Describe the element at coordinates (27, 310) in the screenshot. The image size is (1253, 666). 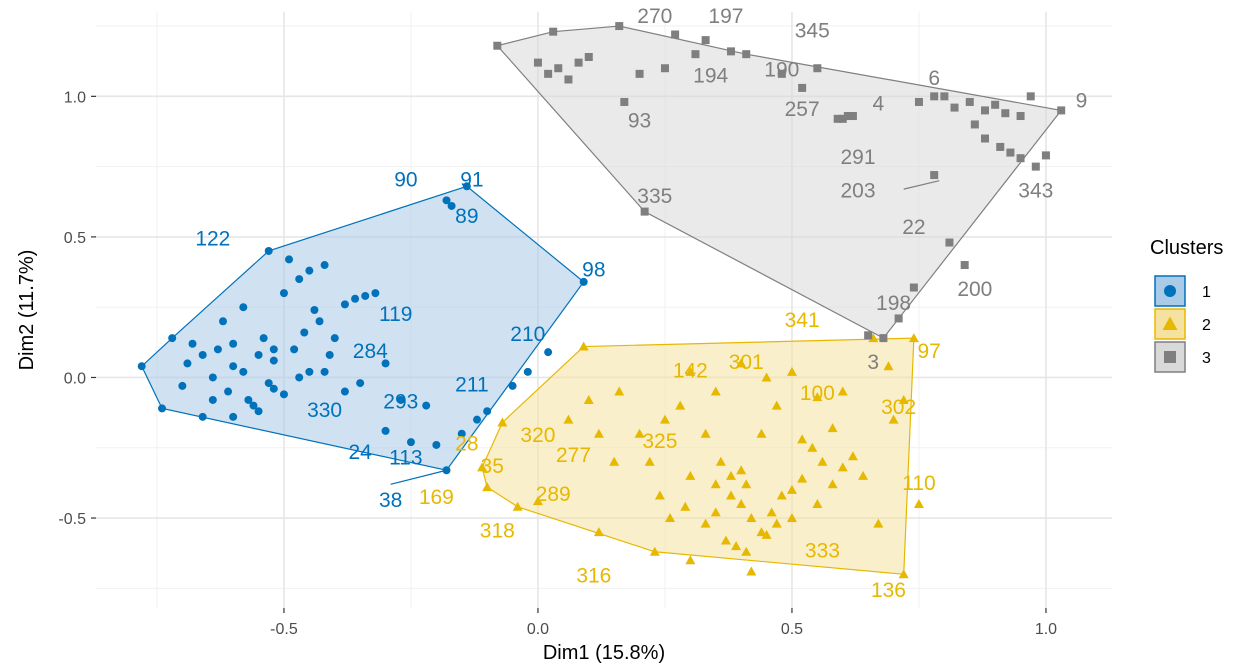
I see `y-axis-title: Dim2 (11.7%)` at that location.